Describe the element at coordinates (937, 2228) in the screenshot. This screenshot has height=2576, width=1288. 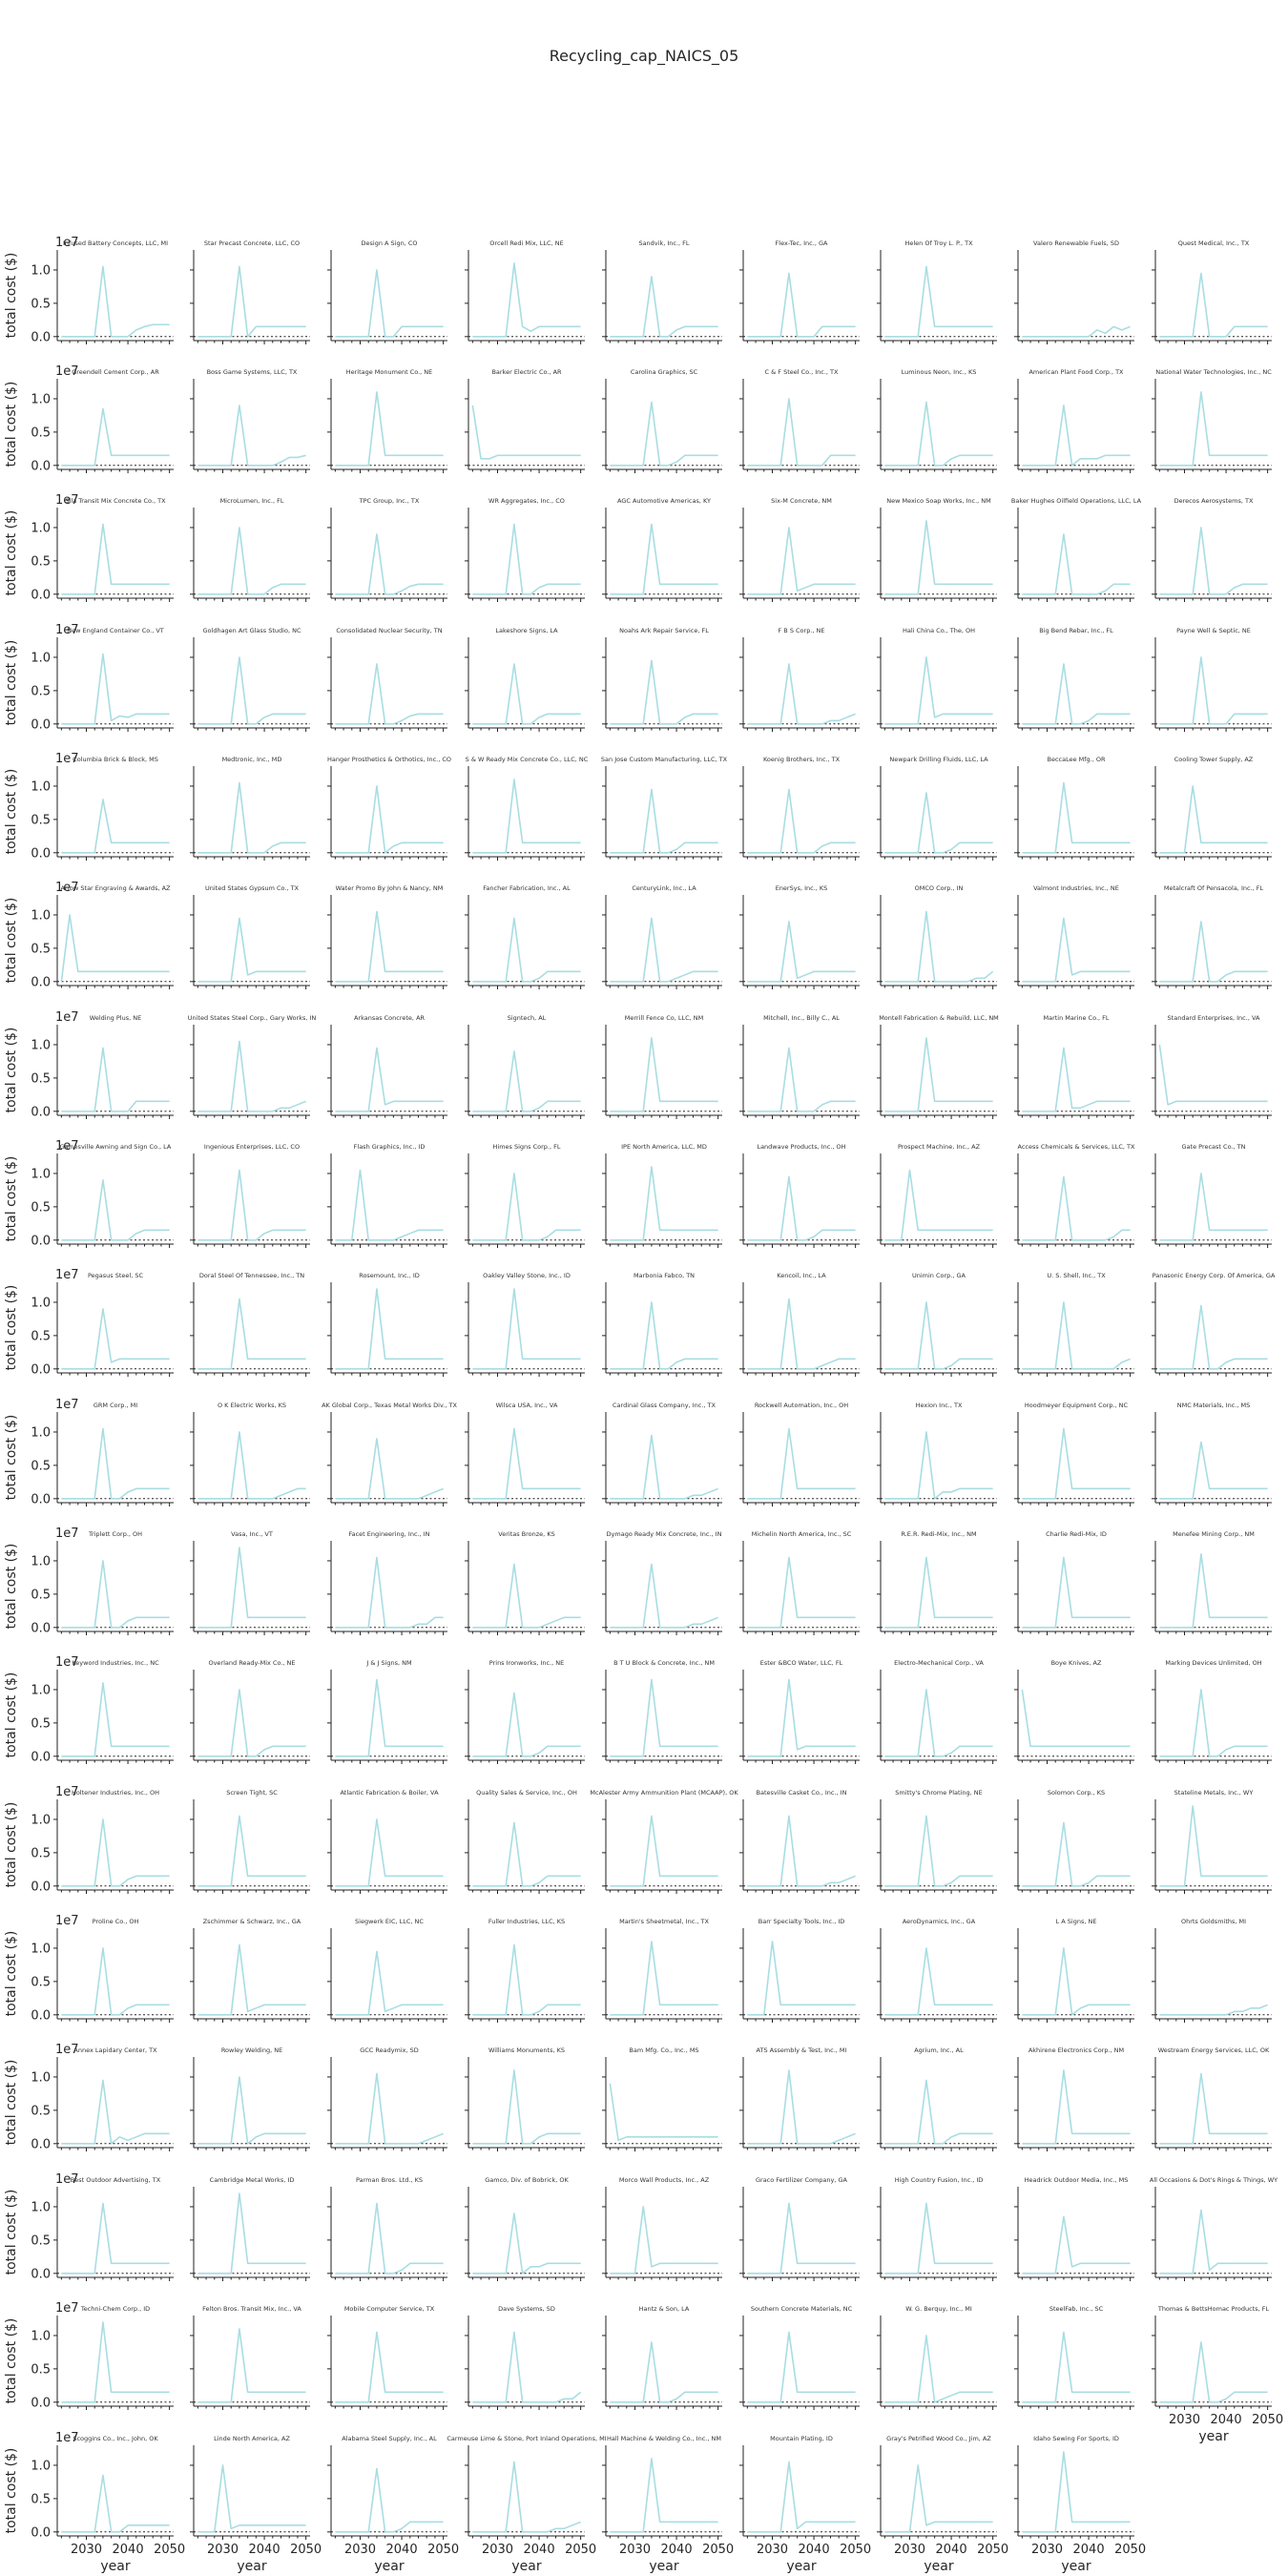
I see `subplot-panel: High Country Fusion, Inc., ID` at that location.